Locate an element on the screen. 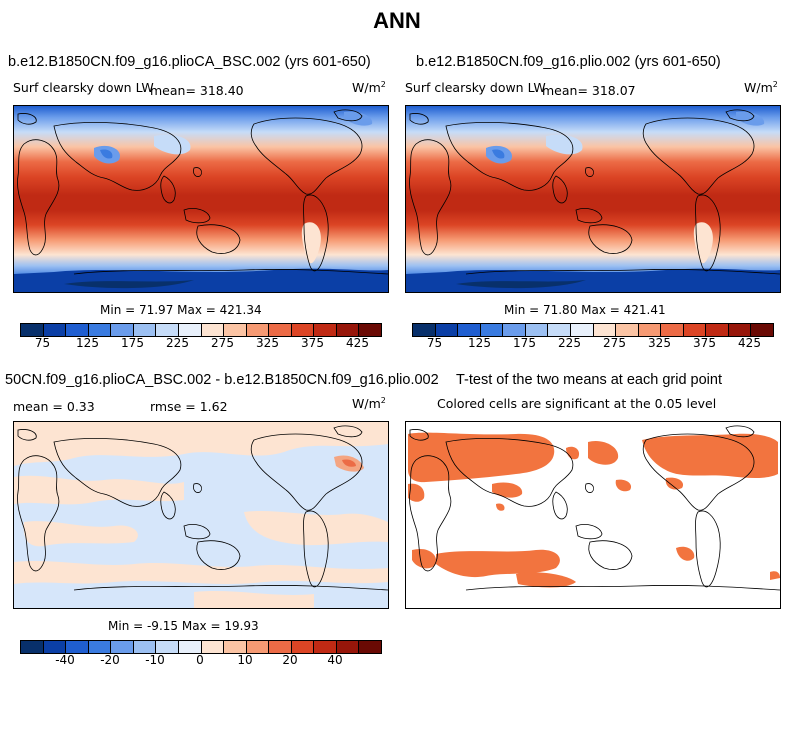  panel-bl-map is located at coordinates (201, 515).